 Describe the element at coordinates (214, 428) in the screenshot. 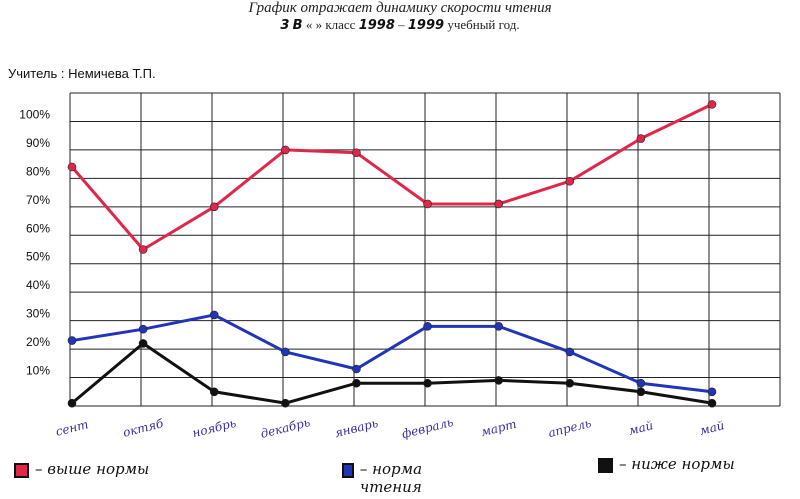

I see `x-tick-label: ноябрь` at that location.